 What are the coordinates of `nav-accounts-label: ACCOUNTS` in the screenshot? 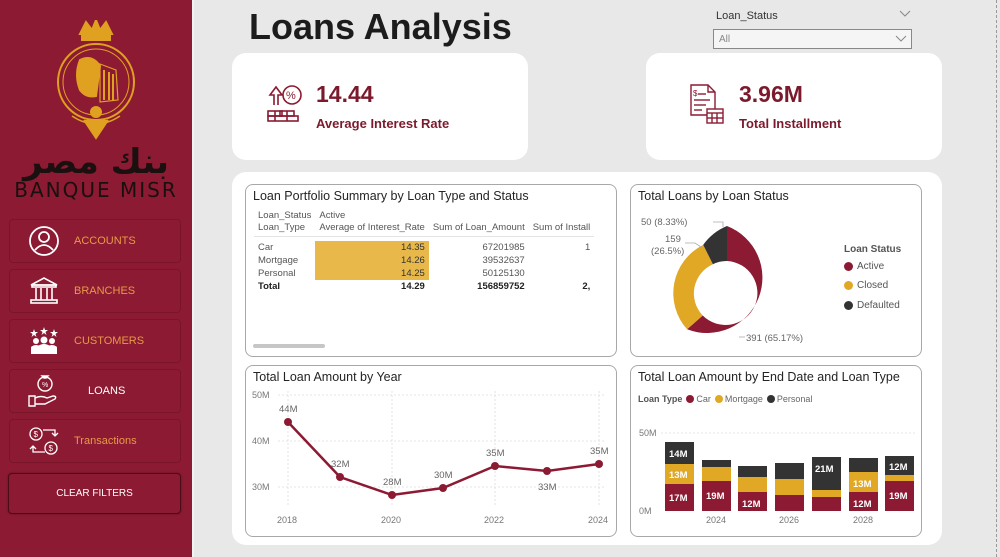 It's located at (105, 241).